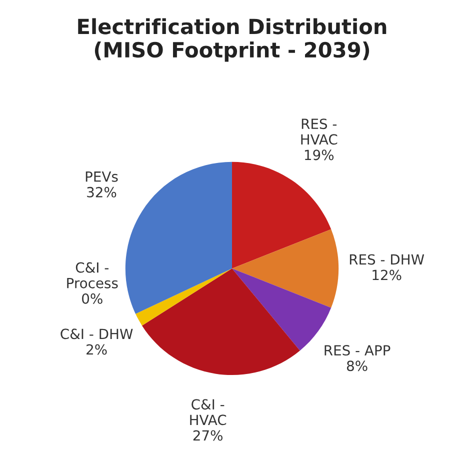 Image resolution: width=464 pixels, height=455 pixels. Describe the element at coordinates (208, 412) in the screenshot. I see `slice-label: C&I - HVAC` at that location.